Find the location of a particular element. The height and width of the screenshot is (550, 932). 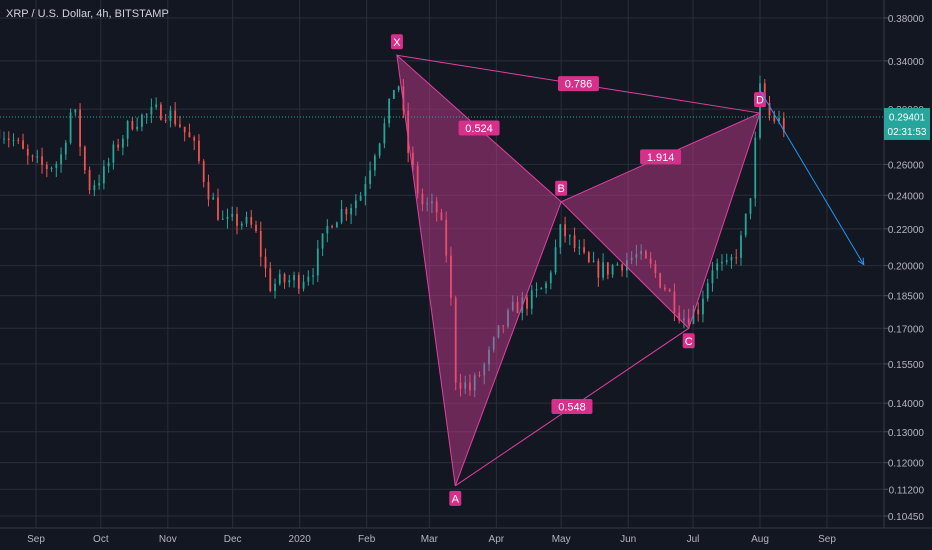

svg-text: 1.914 is located at coordinates (661, 158).